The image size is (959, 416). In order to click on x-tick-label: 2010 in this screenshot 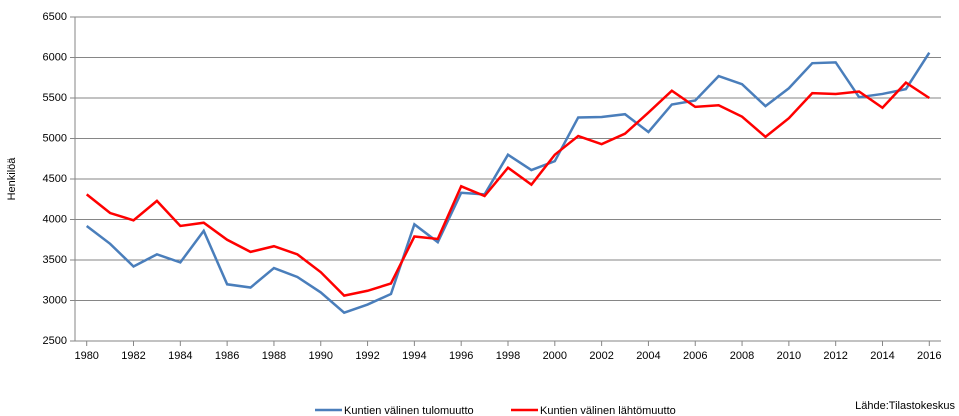, I will do `click(789, 356)`.